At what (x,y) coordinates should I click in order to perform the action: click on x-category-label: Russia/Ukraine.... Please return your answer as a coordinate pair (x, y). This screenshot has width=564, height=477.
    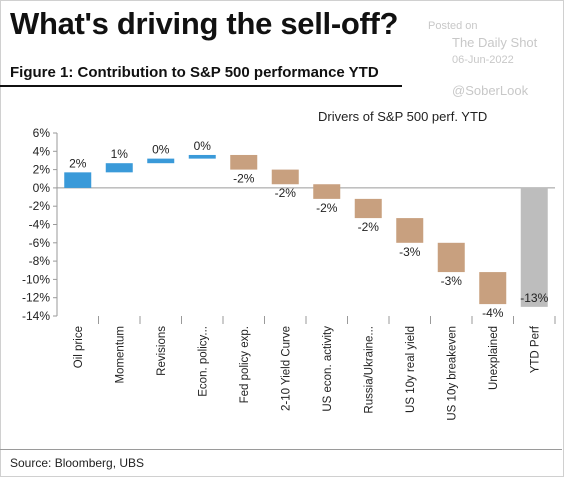
    Looking at the image, I should click on (369, 370).